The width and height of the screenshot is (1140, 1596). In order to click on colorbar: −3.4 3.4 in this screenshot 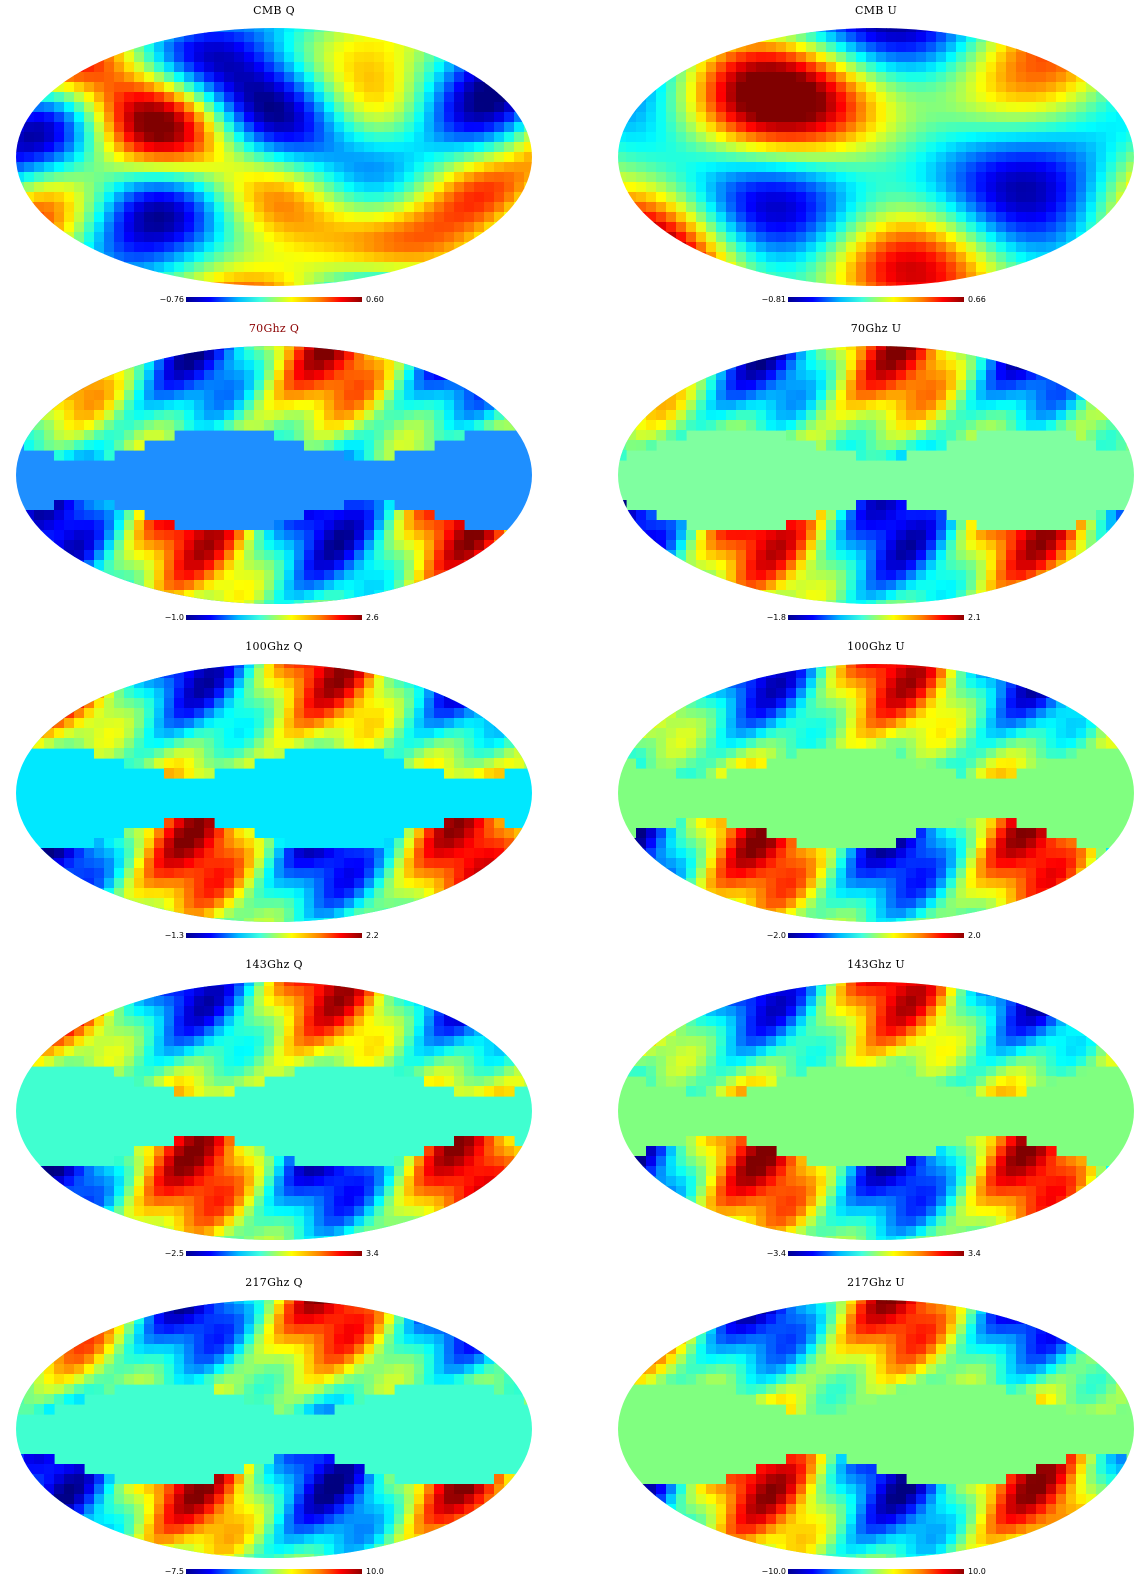, I will do `click(873, 1255)`.